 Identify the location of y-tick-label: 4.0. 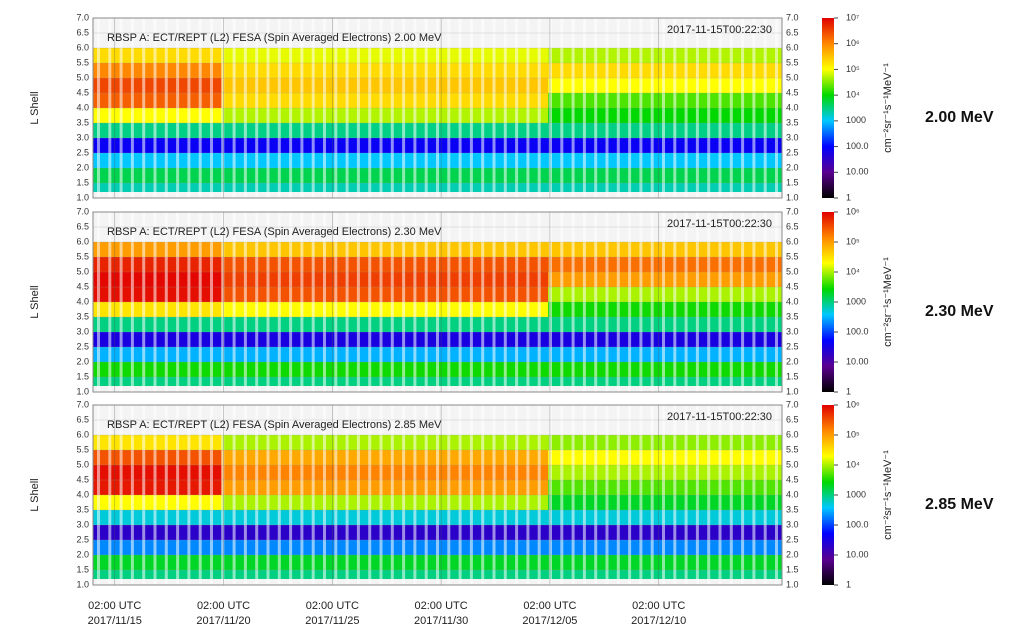
(82, 494).